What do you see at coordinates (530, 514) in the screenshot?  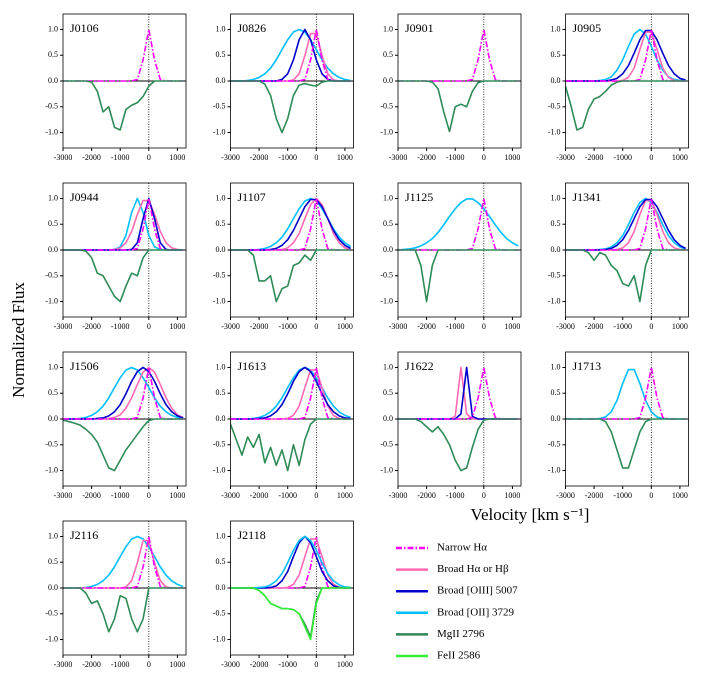 I see `x-axis-label: Velocity [km s⁻¹]` at bounding box center [530, 514].